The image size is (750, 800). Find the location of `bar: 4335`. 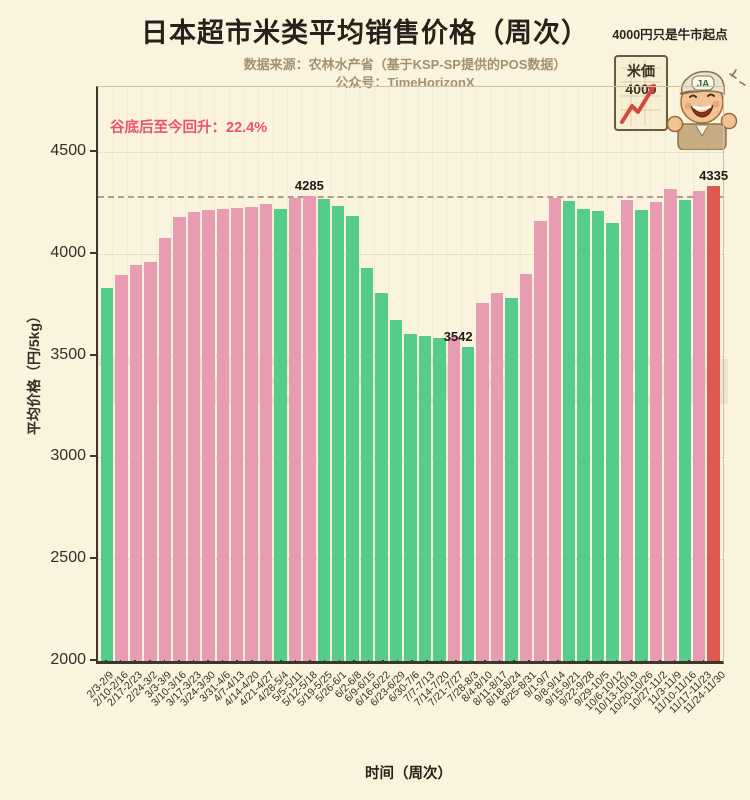

bar: 4335 is located at coordinates (713, 414).